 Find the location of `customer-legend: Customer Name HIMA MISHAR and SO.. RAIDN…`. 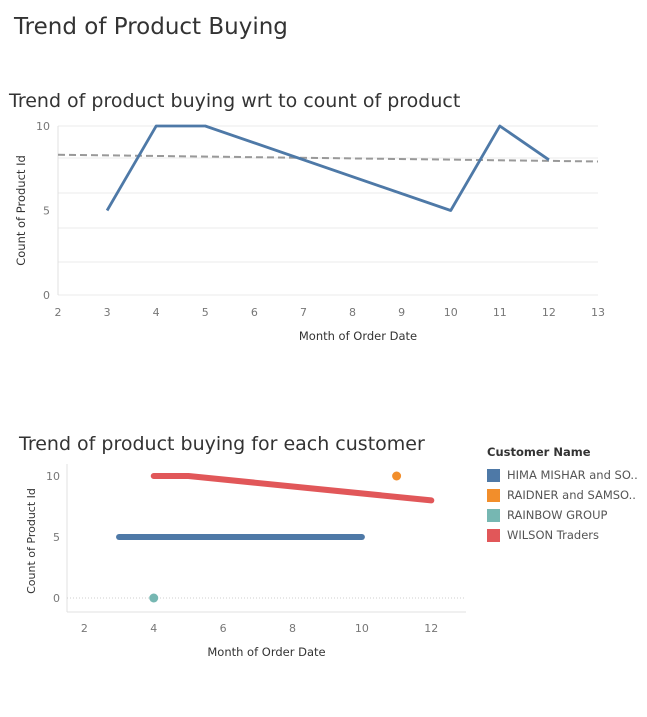

customer-legend: Customer Name HIMA MISHAR and SO.. RAIDN… is located at coordinates (567, 495).